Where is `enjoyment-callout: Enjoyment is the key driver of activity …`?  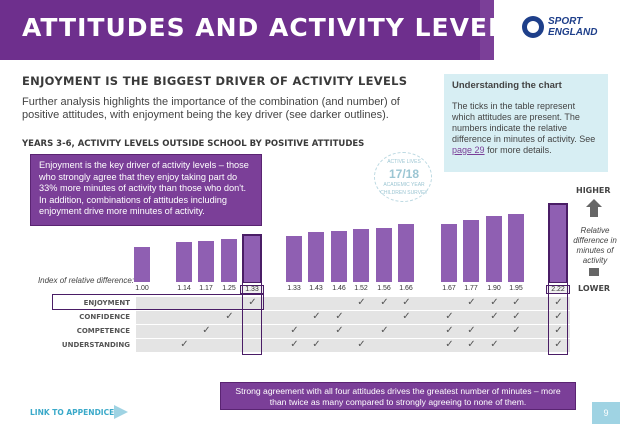
enjoyment-callout: Enjoyment is the key driver of activity … is located at coordinates (146, 190).